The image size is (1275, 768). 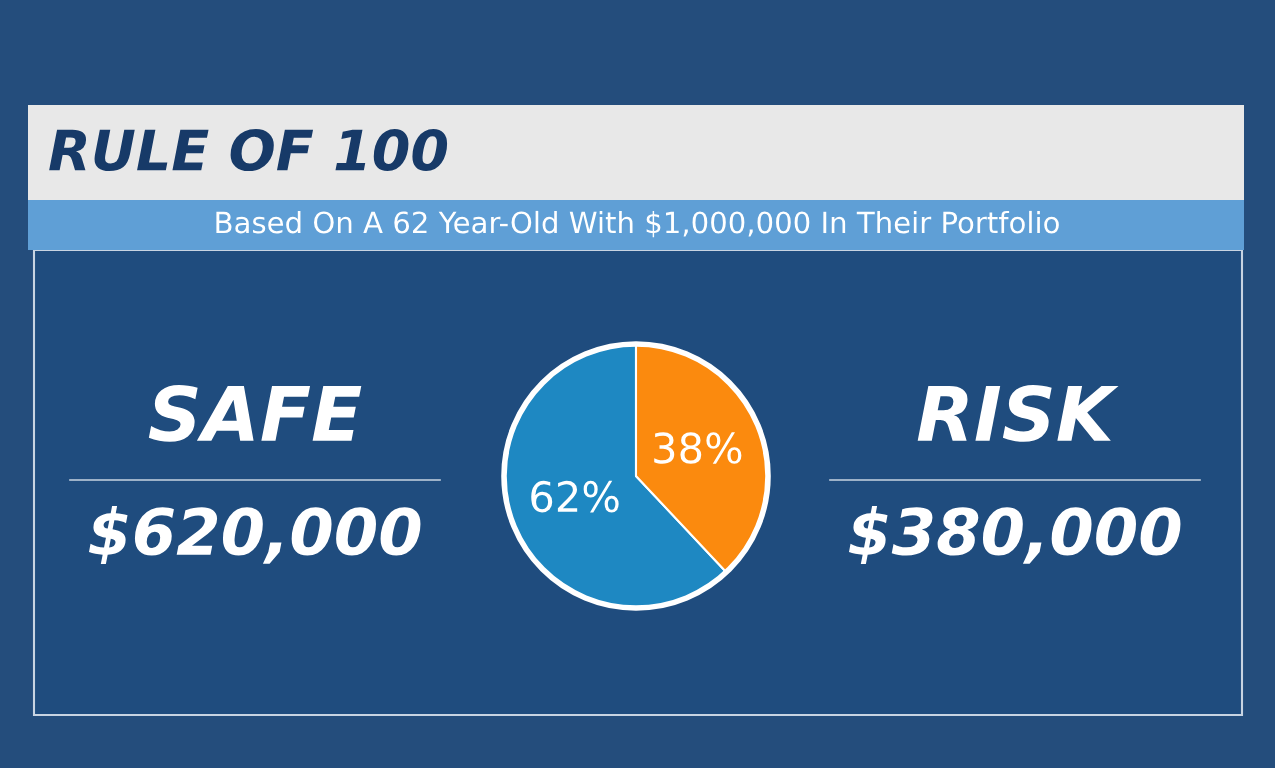 What do you see at coordinates (255, 413) in the screenshot?
I see `slice-label: SAFE` at bounding box center [255, 413].